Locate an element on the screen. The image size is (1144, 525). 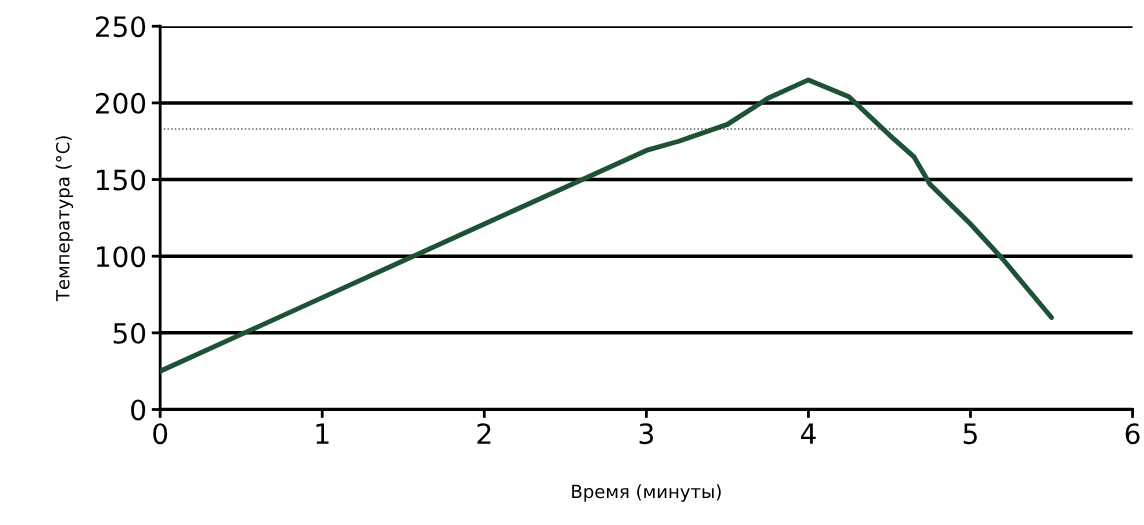
x-tick-label: 6 is located at coordinates (1132, 434).